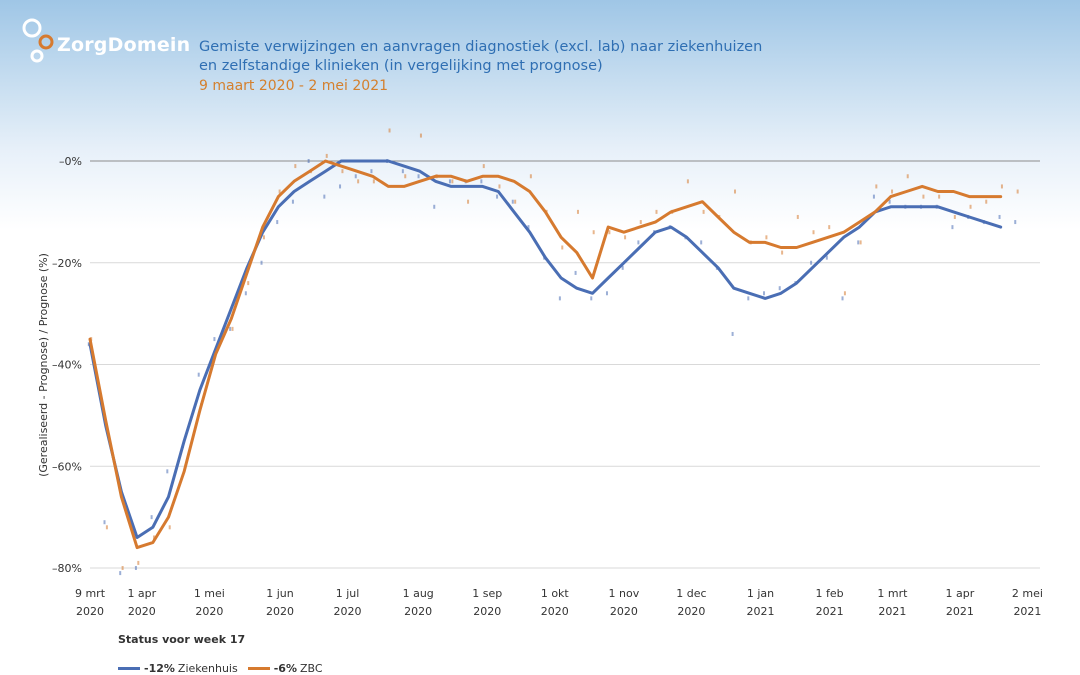 Image resolution: width=1080 pixels, height=675 pixels. I want to click on legend-value-zbc: -6%, so click(285, 668).